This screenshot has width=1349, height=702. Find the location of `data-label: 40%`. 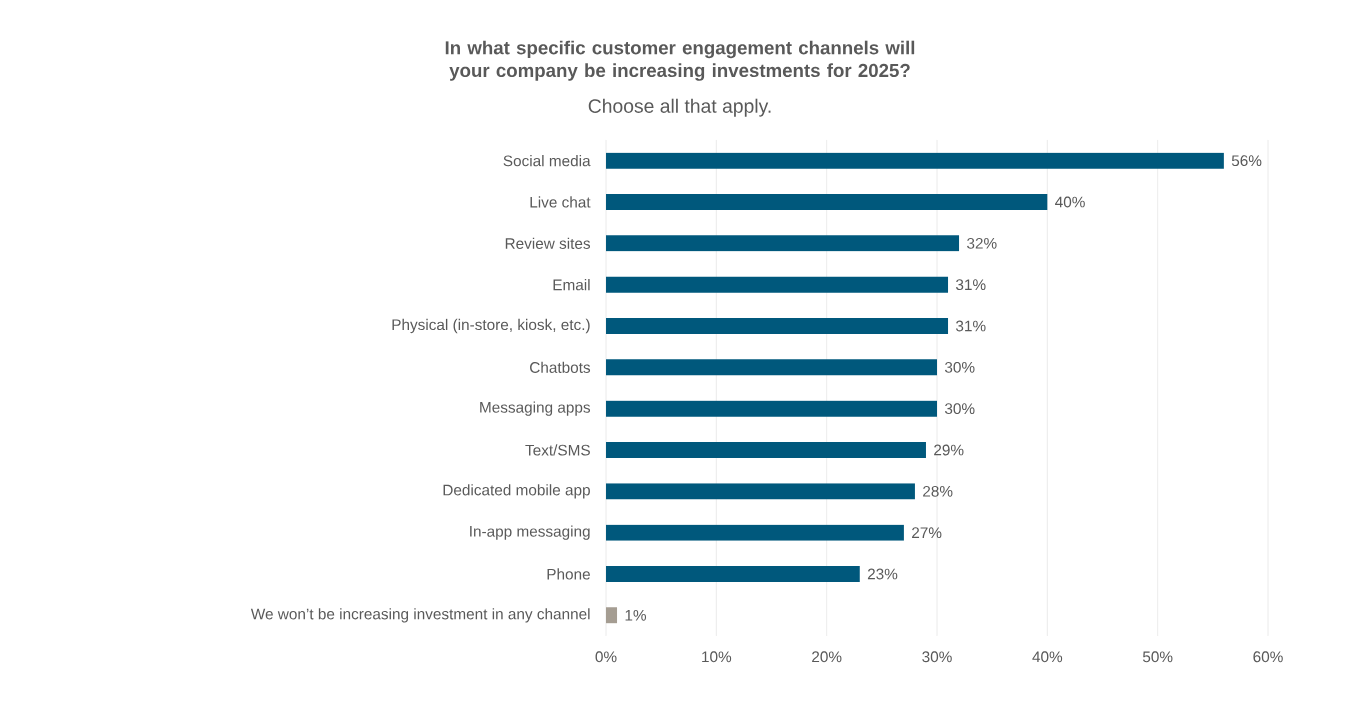

data-label: 40% is located at coordinates (1070, 202).